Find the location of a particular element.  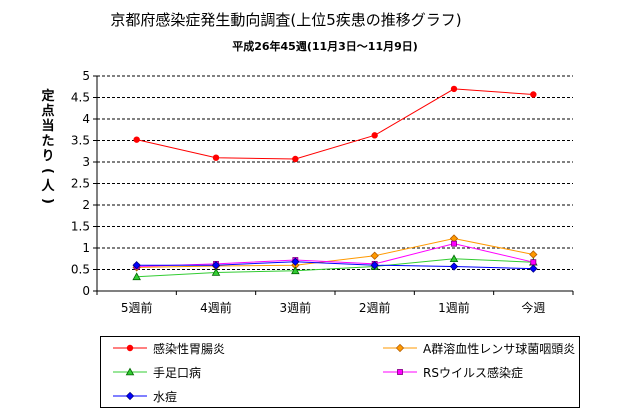

y-label-char: 人 is located at coordinates (48, 186).